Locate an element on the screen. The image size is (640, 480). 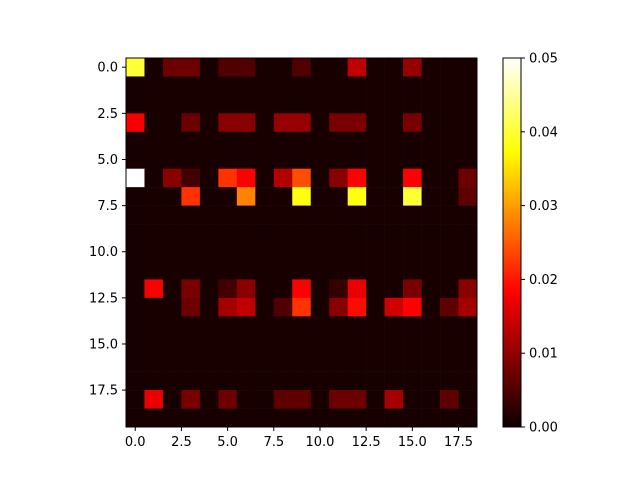
heatmap-cell-r8-c15 is located at coordinates (412, 215).